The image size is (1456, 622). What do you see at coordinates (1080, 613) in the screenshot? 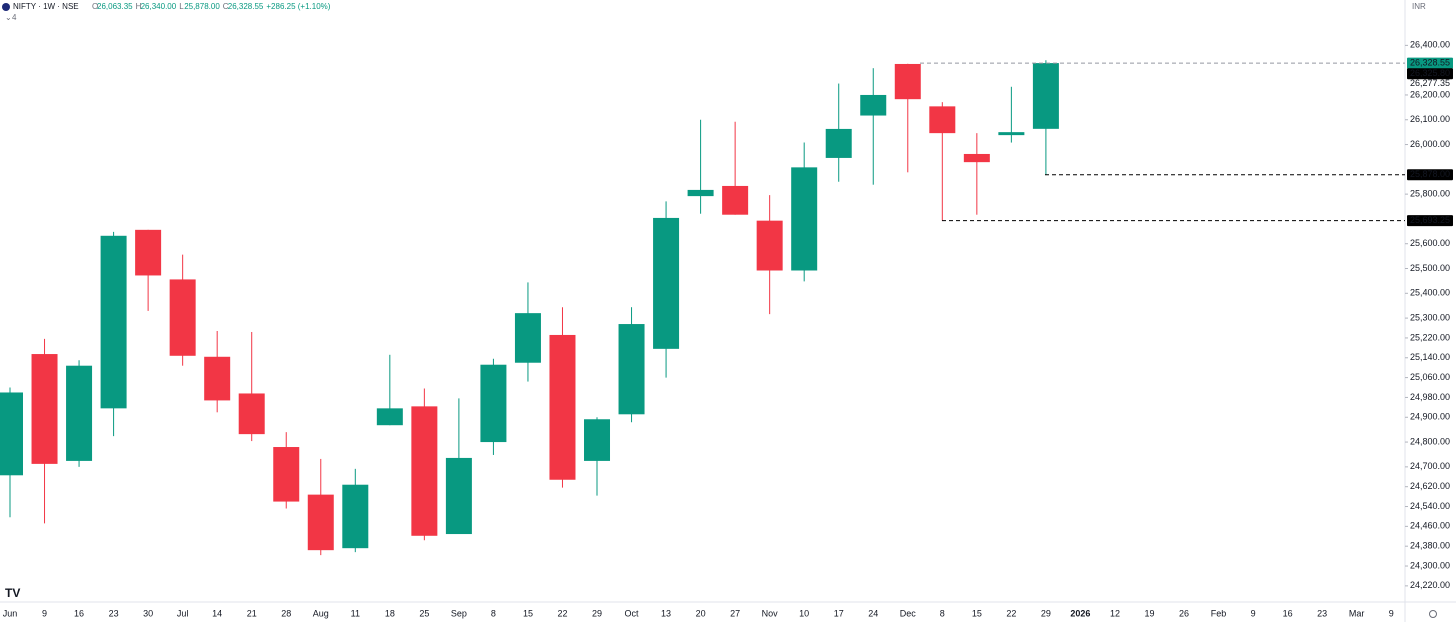
I see `x-tick-label: 2026` at bounding box center [1080, 613].